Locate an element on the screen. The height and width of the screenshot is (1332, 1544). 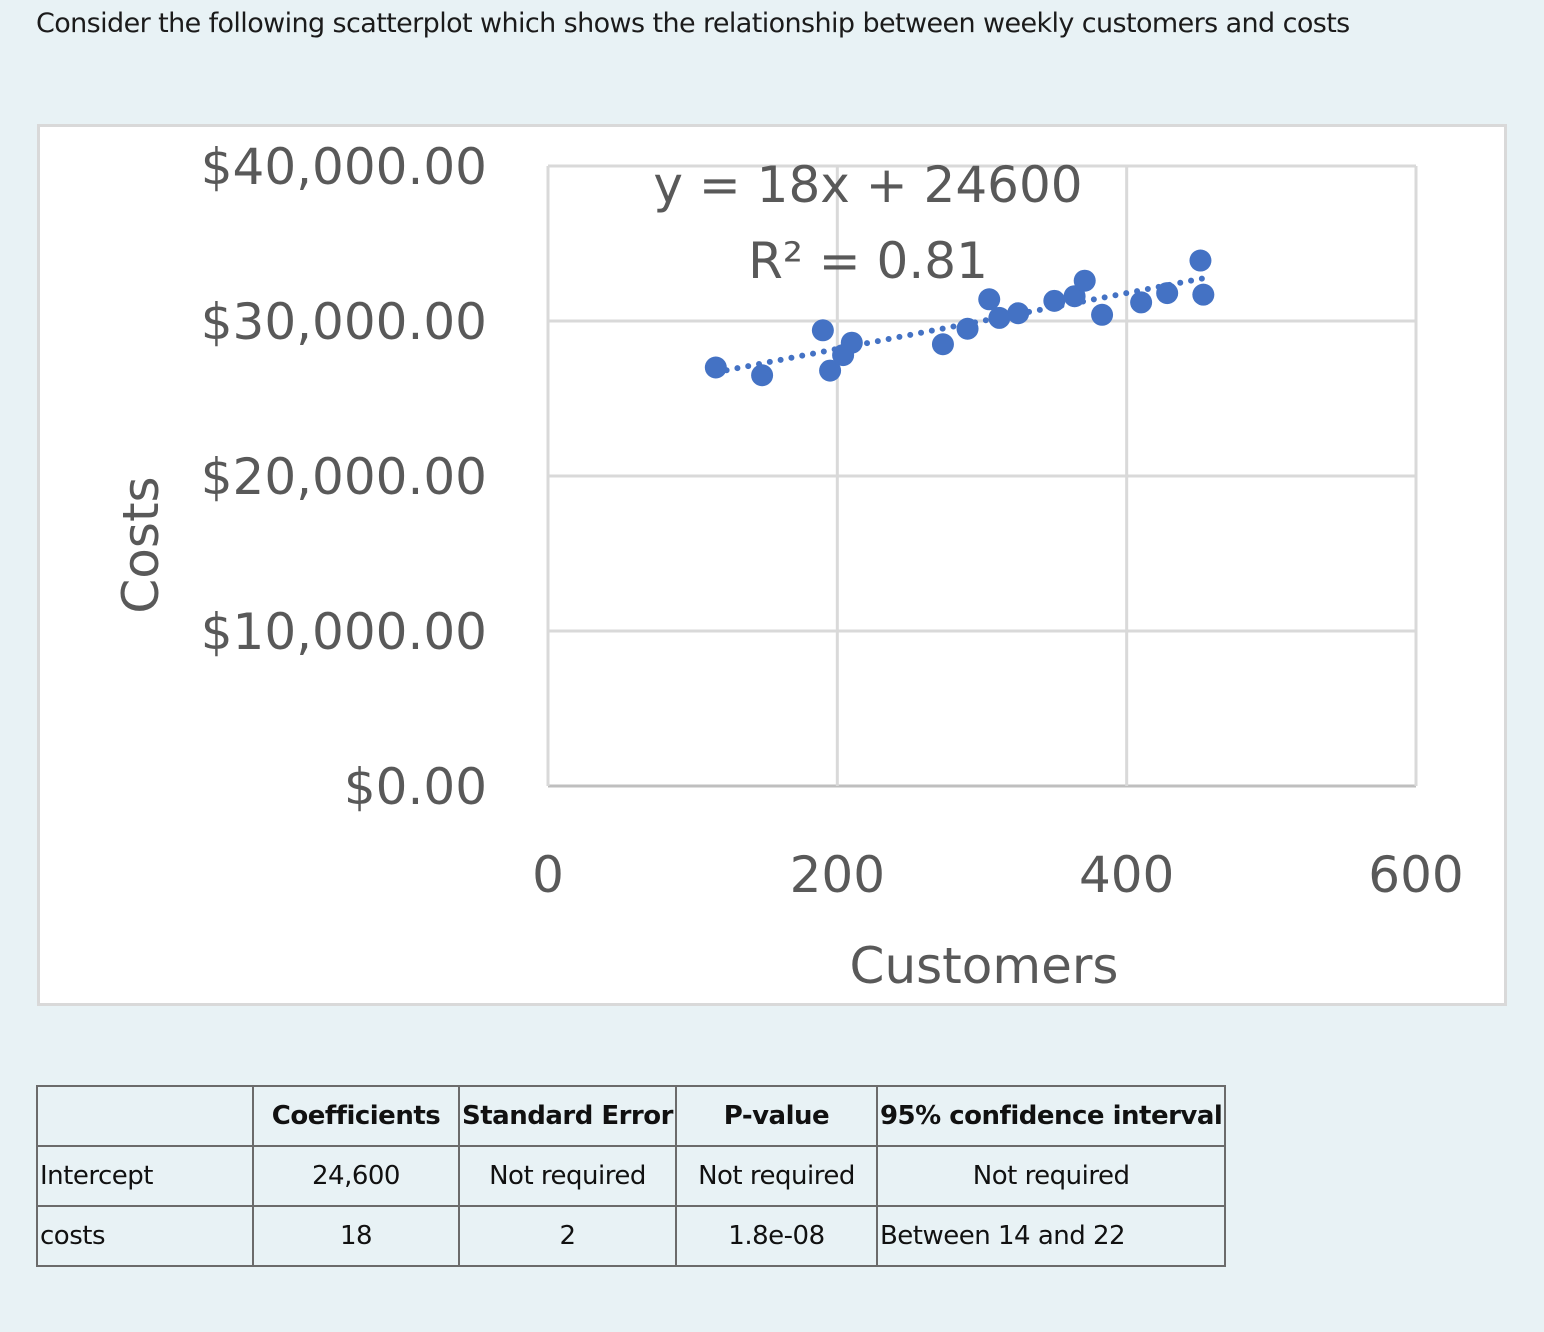
row-label: Intercept is located at coordinates (145, 1176).